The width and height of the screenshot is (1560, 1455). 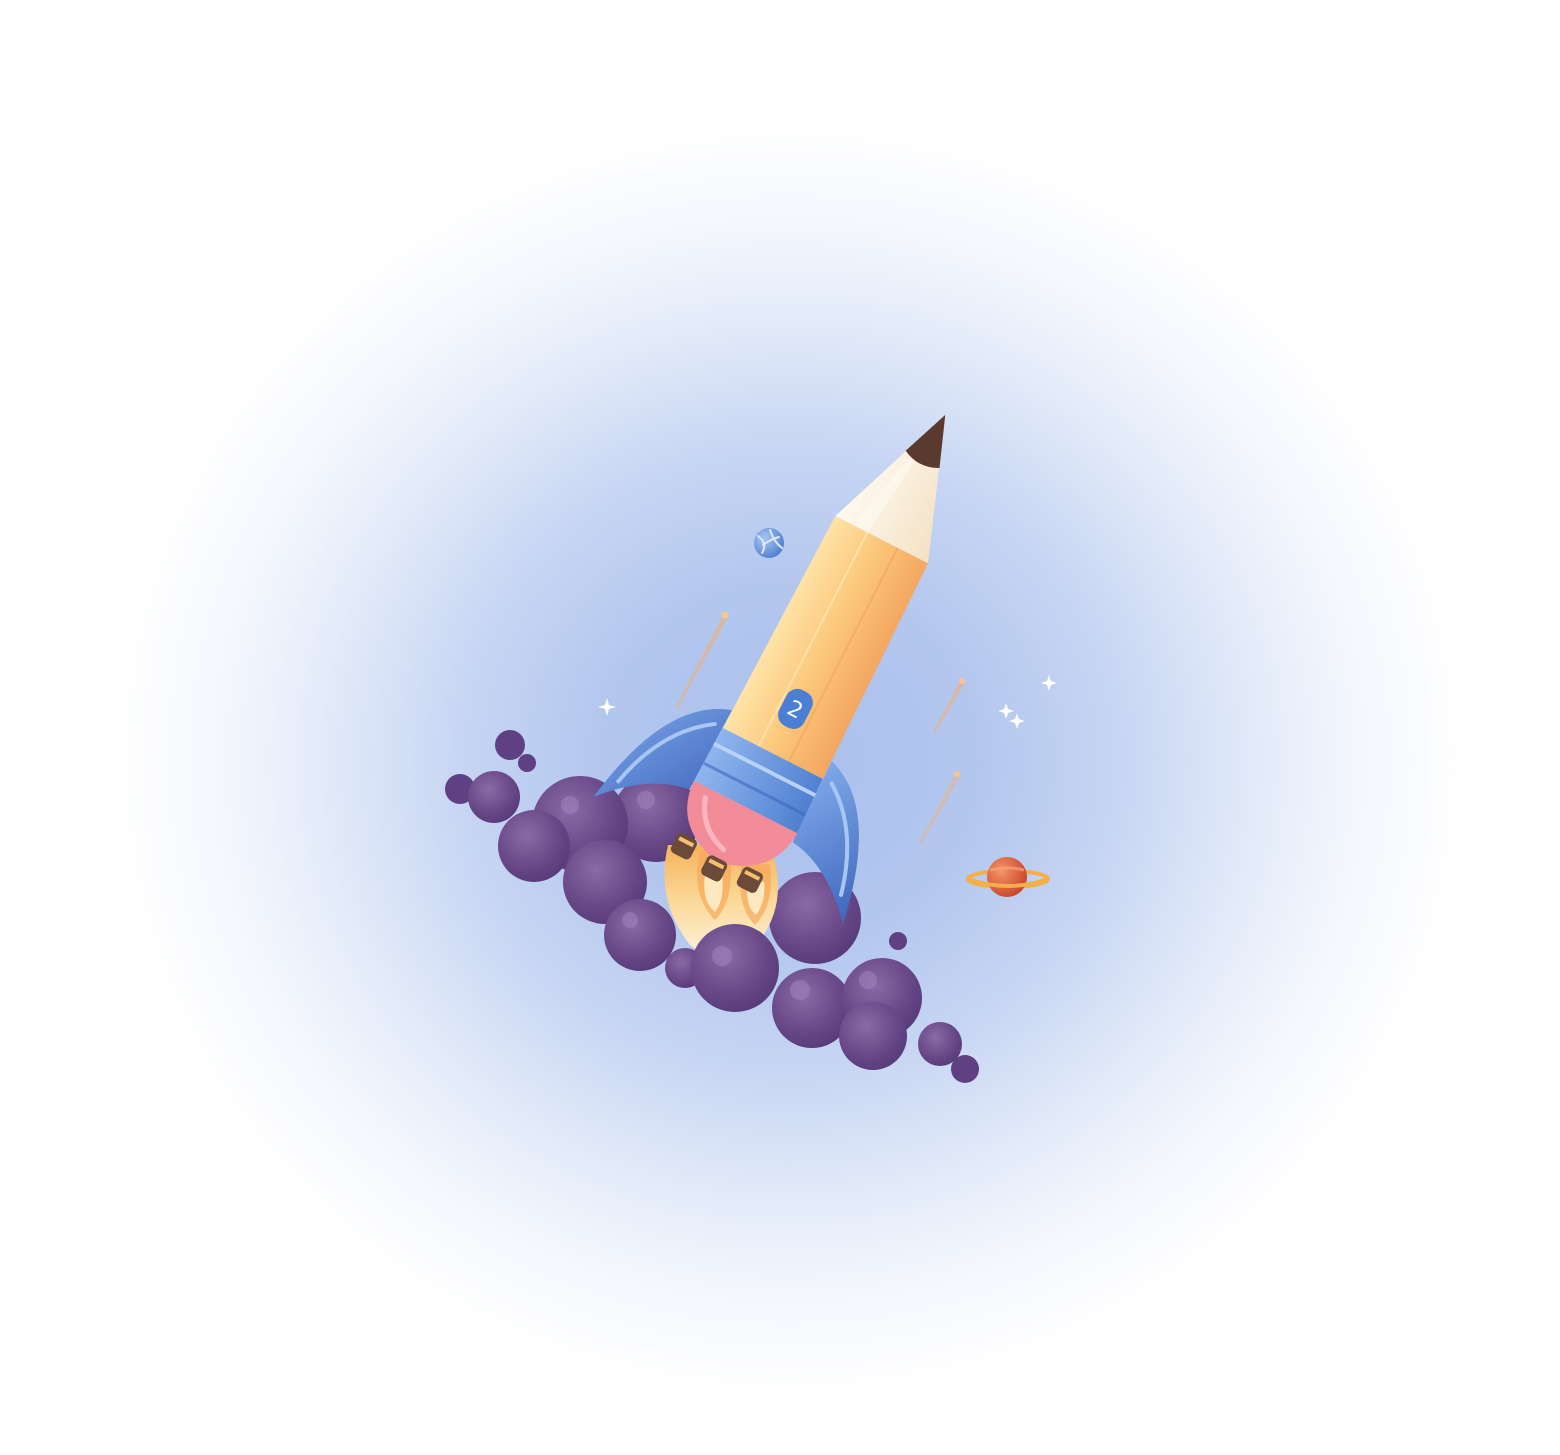 I want to click on pencil-rocket-icon: 2, so click(x=769, y=669).